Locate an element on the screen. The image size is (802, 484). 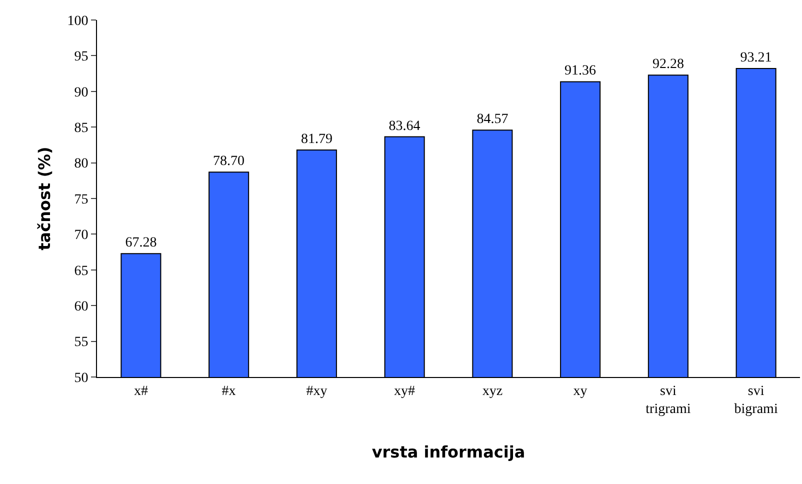
data-label: 92.28 is located at coordinates (668, 64).